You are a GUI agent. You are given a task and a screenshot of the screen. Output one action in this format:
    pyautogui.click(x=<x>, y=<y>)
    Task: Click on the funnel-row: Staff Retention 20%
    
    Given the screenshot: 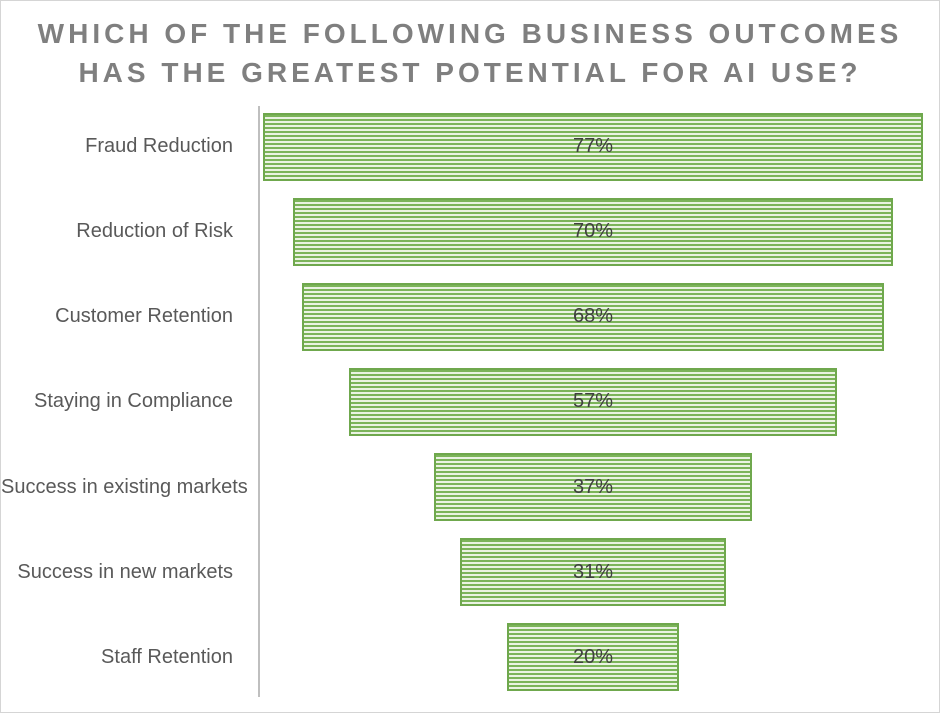 What is the action you would take?
    pyautogui.click(x=470, y=657)
    